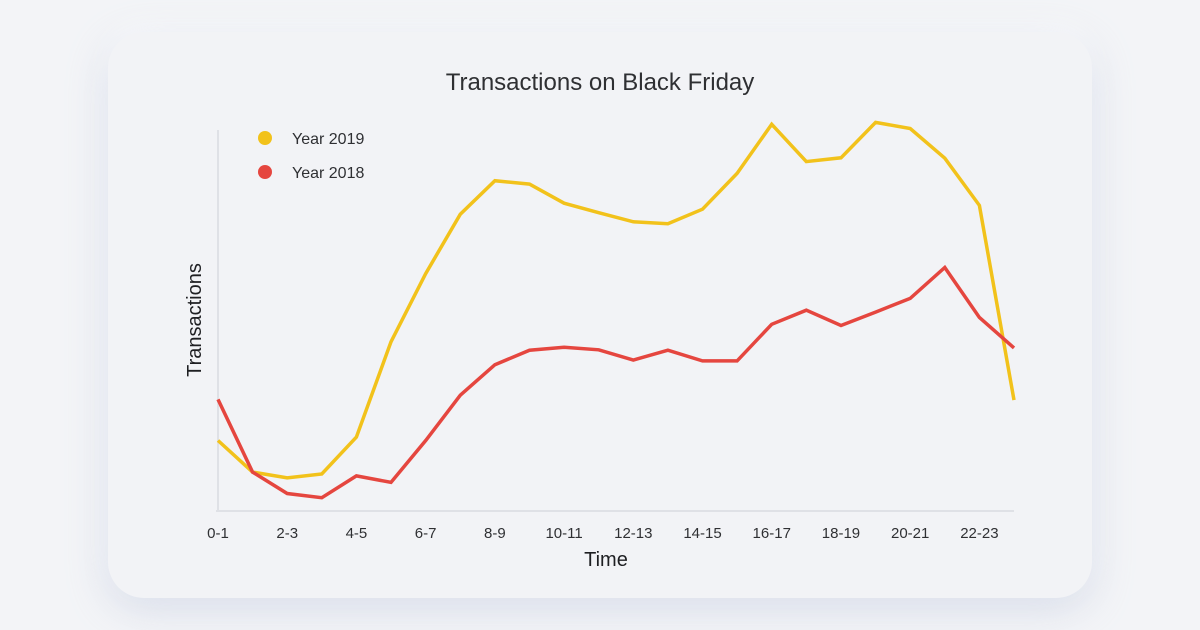  Describe the element at coordinates (357, 533) in the screenshot. I see `x-tick-label: 4-5` at that location.